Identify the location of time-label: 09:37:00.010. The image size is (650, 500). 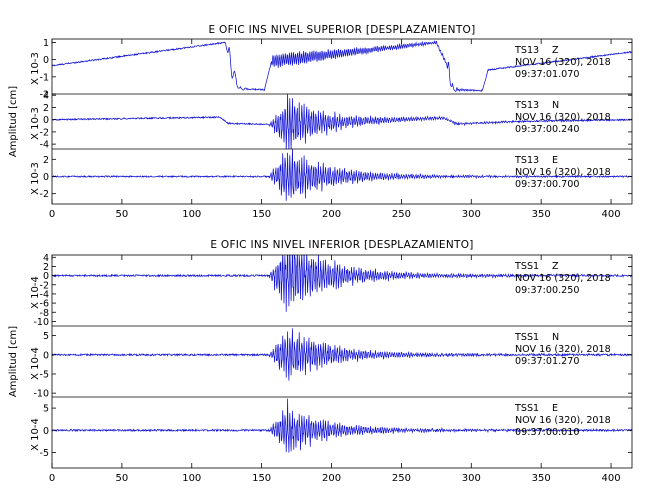
(547, 432).